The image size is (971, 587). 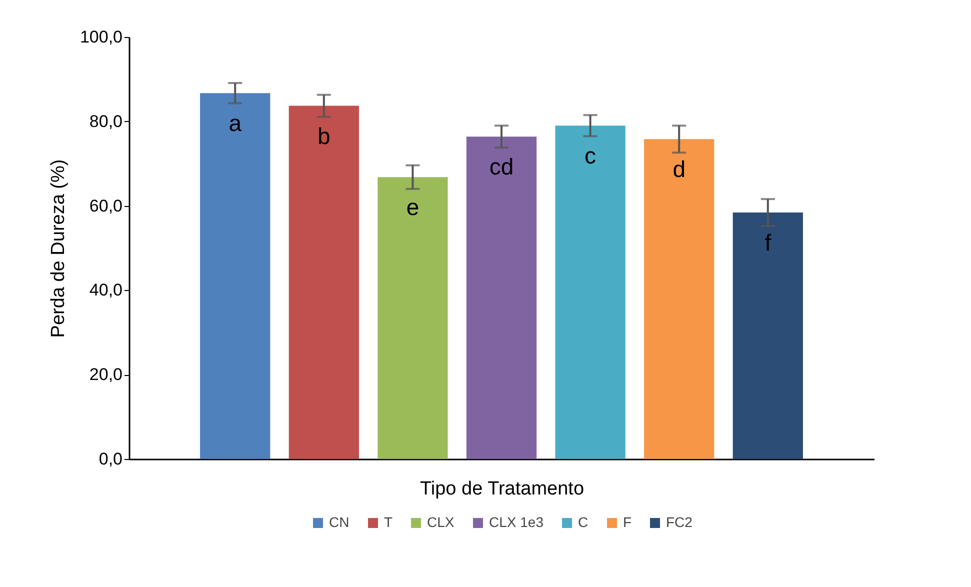 What do you see at coordinates (679, 169) in the screenshot?
I see `data-label: d` at bounding box center [679, 169].